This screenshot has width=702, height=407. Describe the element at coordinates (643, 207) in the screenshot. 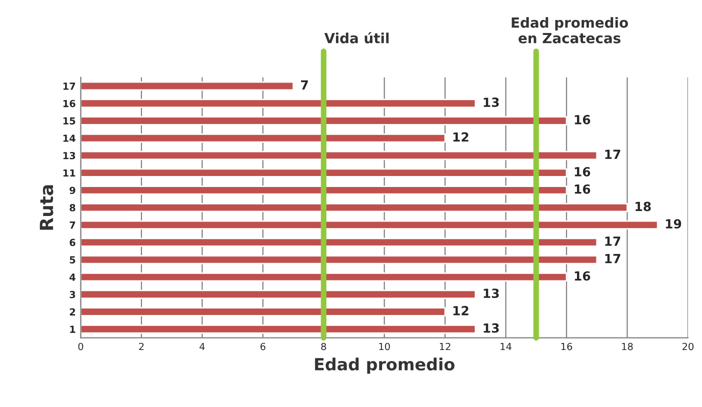

I see `data-label: 18` at that location.